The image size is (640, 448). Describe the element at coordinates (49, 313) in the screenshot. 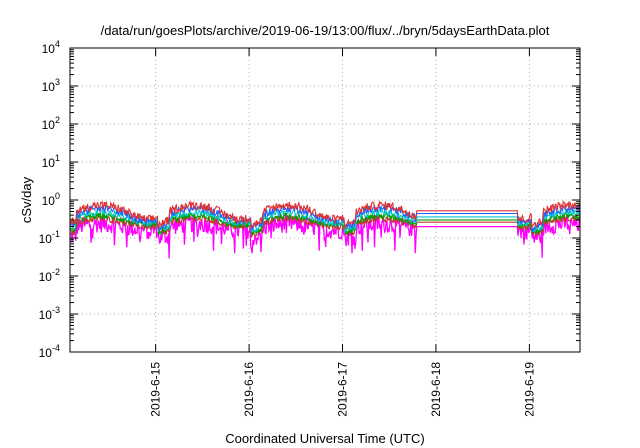

I see `y-tick-label: 10⁻³` at that location.